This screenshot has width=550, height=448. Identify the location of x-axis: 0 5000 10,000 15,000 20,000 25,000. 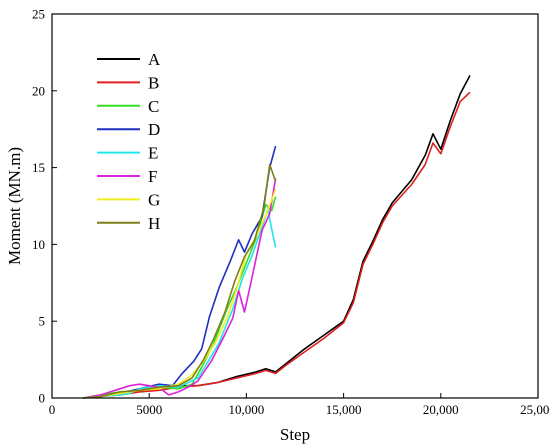
(299, 405).